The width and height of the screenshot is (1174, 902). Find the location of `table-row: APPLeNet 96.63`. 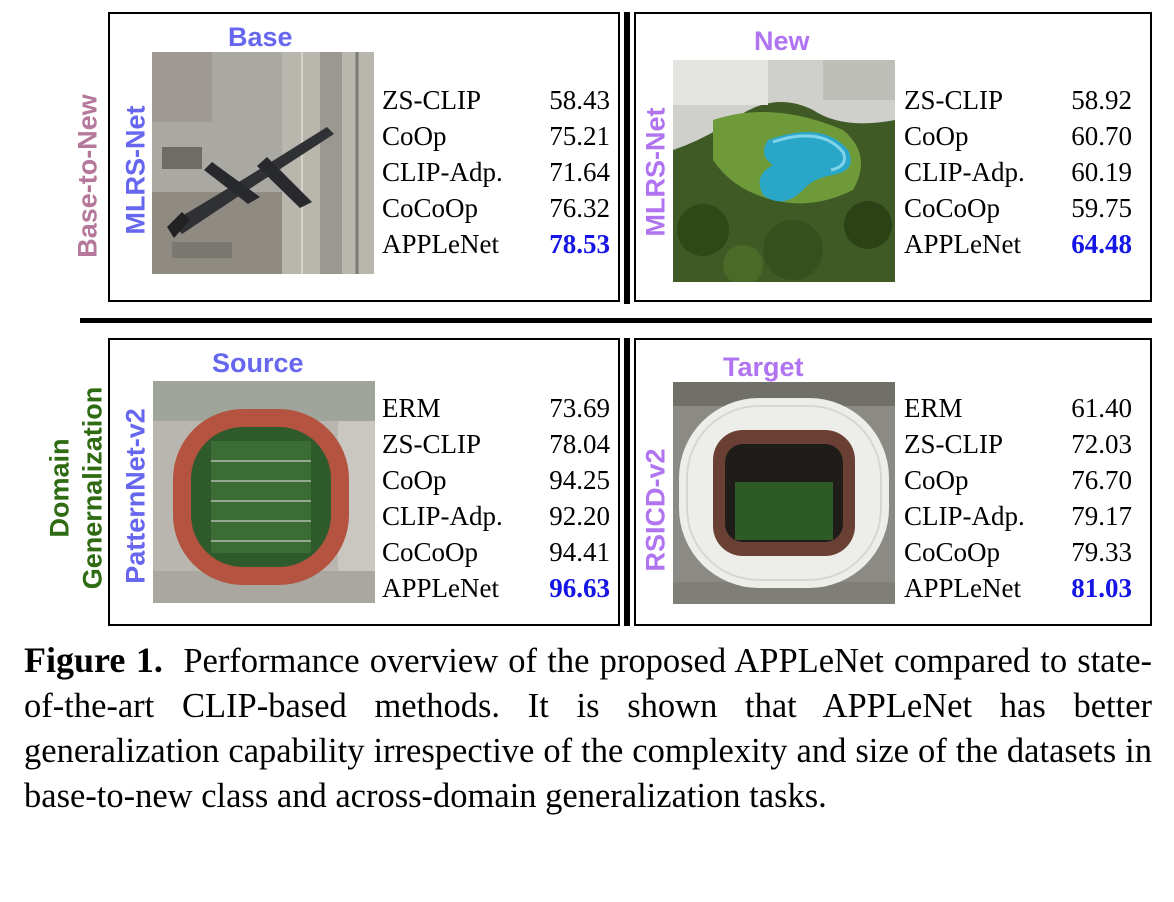

table-row: APPLeNet 96.63 is located at coordinates (496, 588).